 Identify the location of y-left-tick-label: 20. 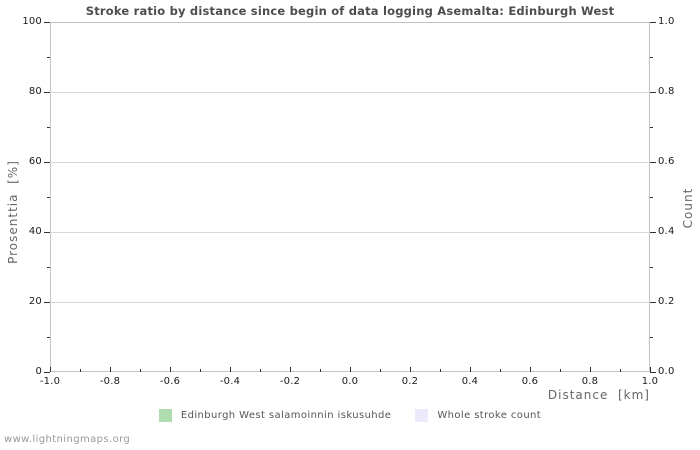
(35, 301).